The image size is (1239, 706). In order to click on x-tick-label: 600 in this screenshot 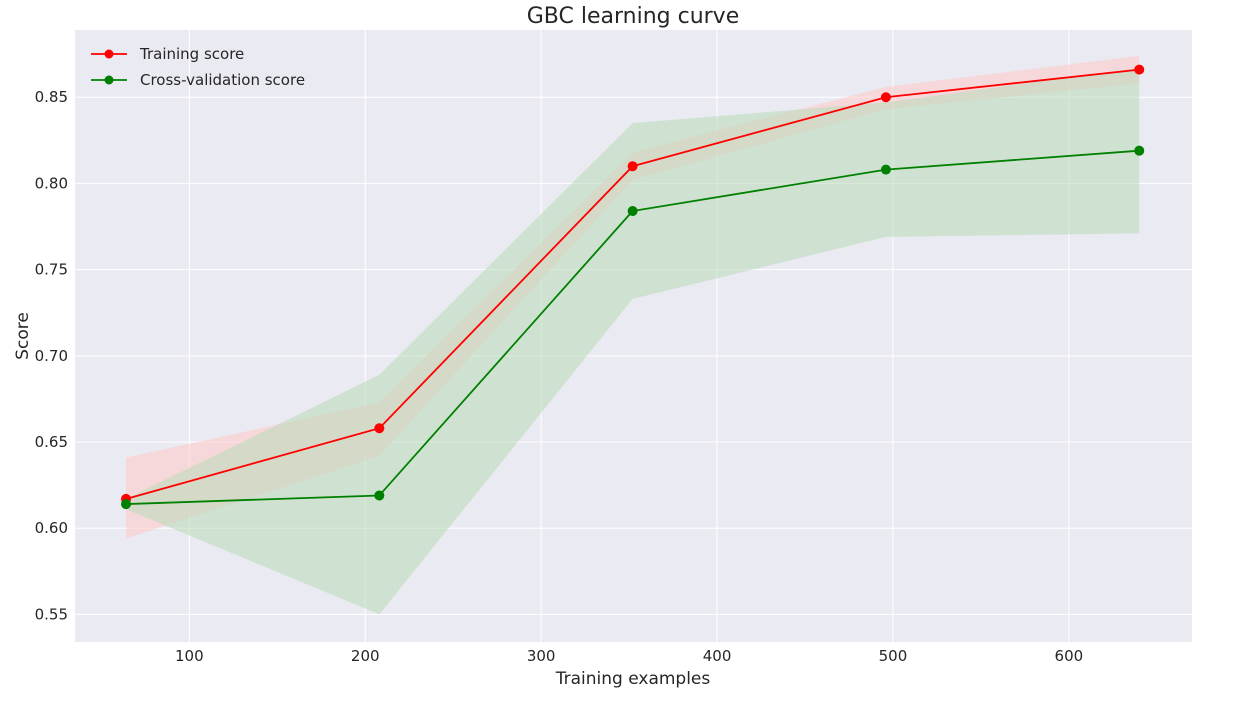, I will do `click(1069, 656)`.